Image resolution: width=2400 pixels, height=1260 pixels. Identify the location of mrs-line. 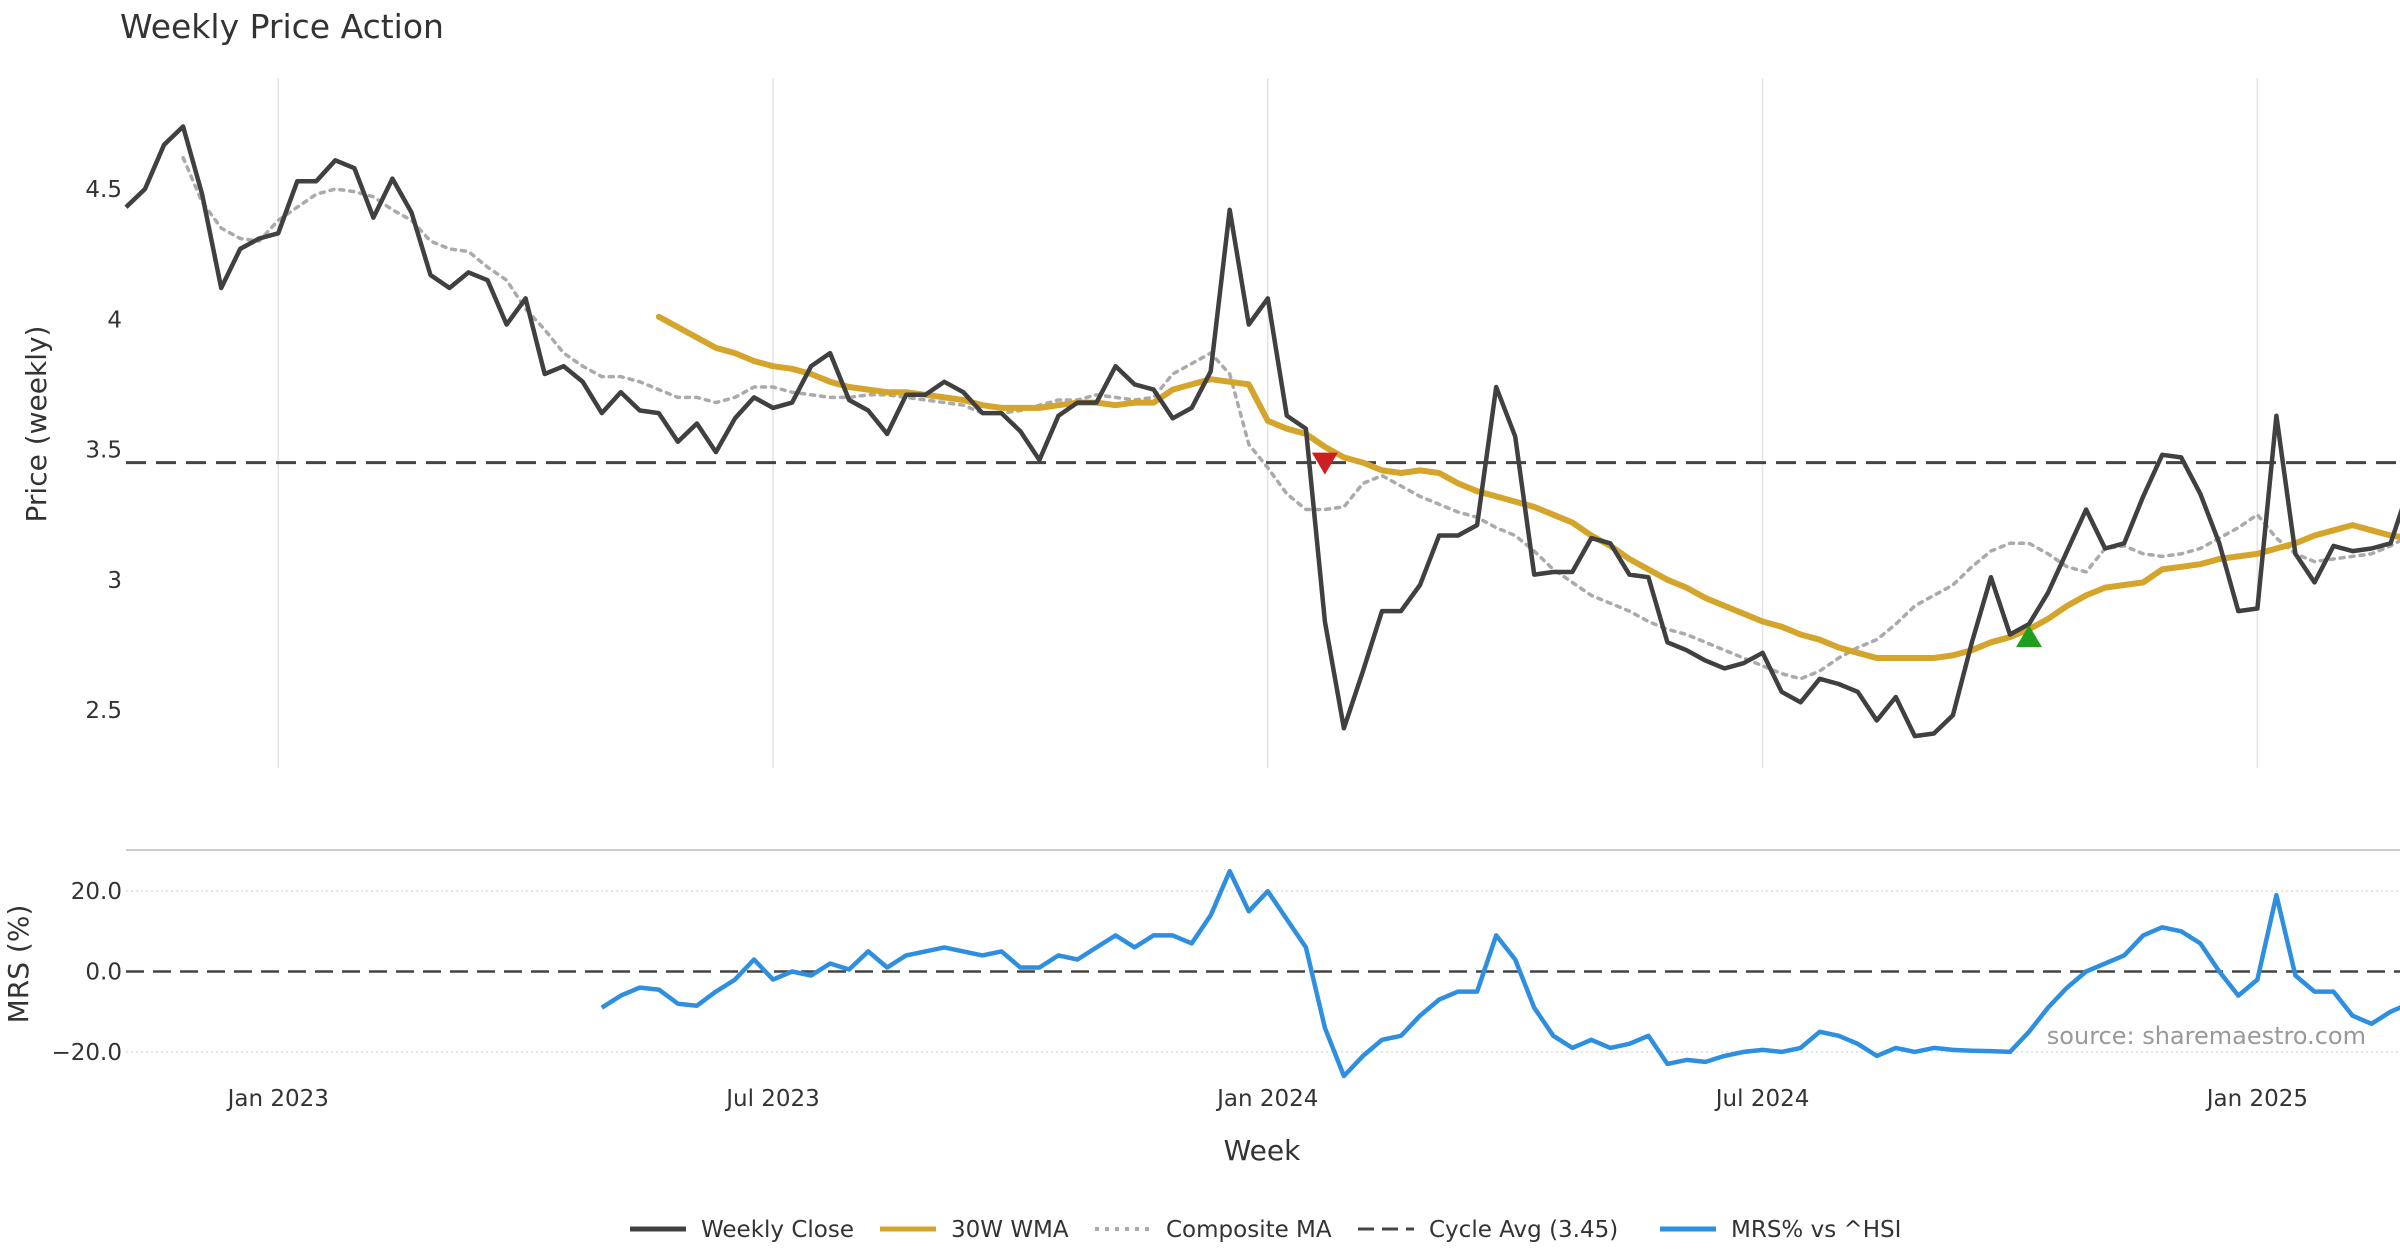
(1500, 973).